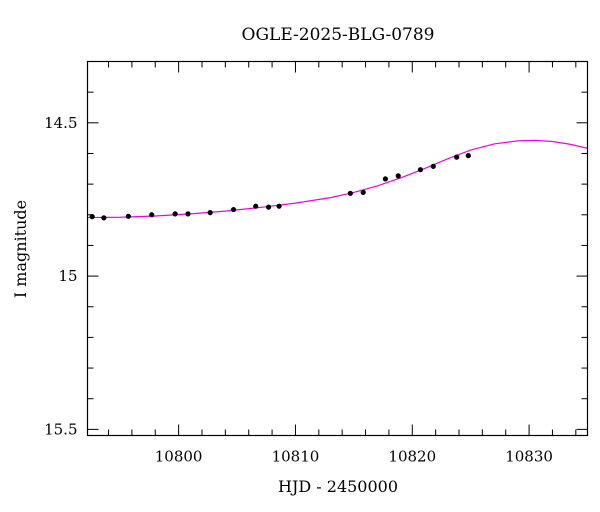  I want to click on y-axis-label: I magnitude, so click(20, 249).